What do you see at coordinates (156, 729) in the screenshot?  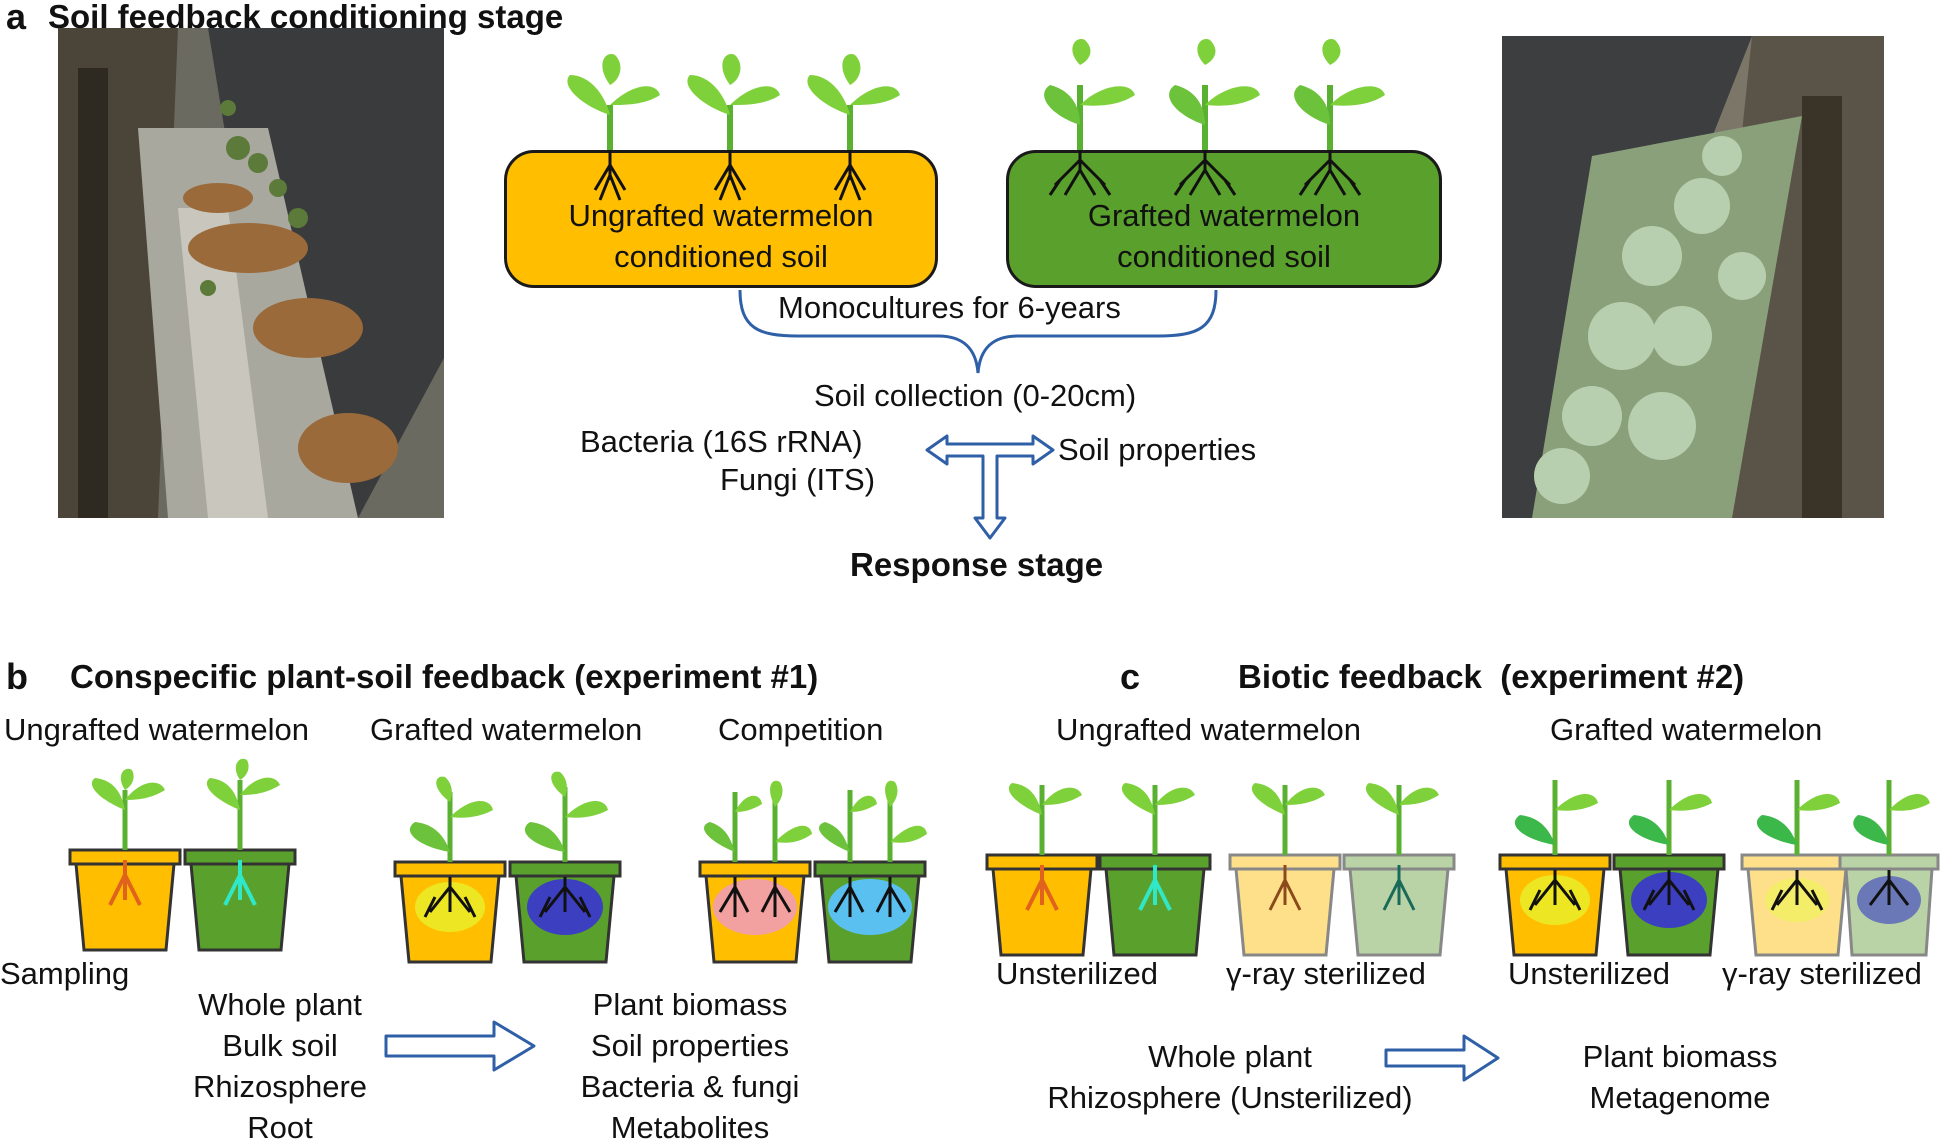 I see `panel-b-group-ungrafted: Ungrafted watermelon` at bounding box center [156, 729].